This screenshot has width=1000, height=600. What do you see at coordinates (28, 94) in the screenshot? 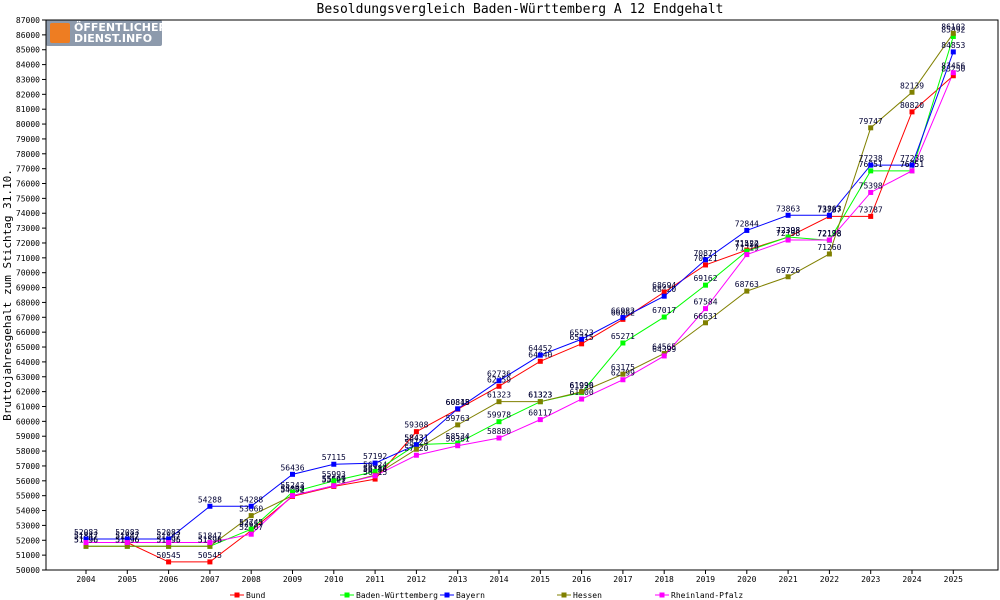
I see `y-tick-label: 82000` at bounding box center [28, 94].